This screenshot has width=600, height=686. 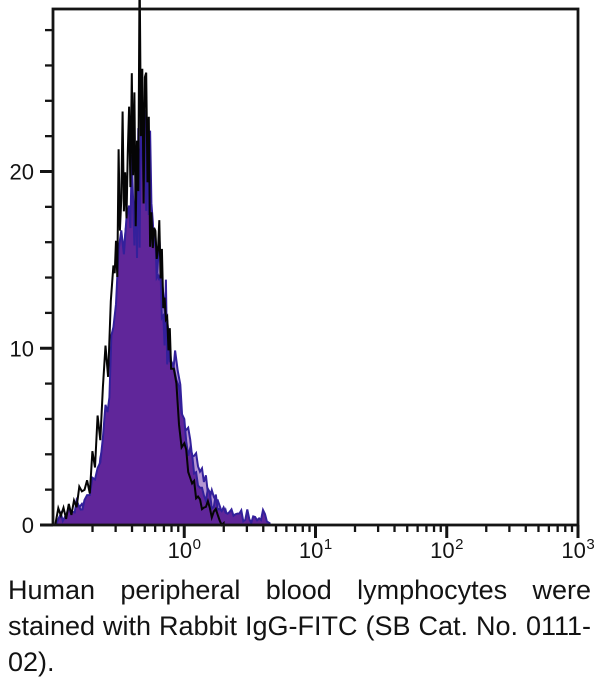 What do you see at coordinates (22, 172) in the screenshot?
I see `y-axis-tick-label: 20` at bounding box center [22, 172].